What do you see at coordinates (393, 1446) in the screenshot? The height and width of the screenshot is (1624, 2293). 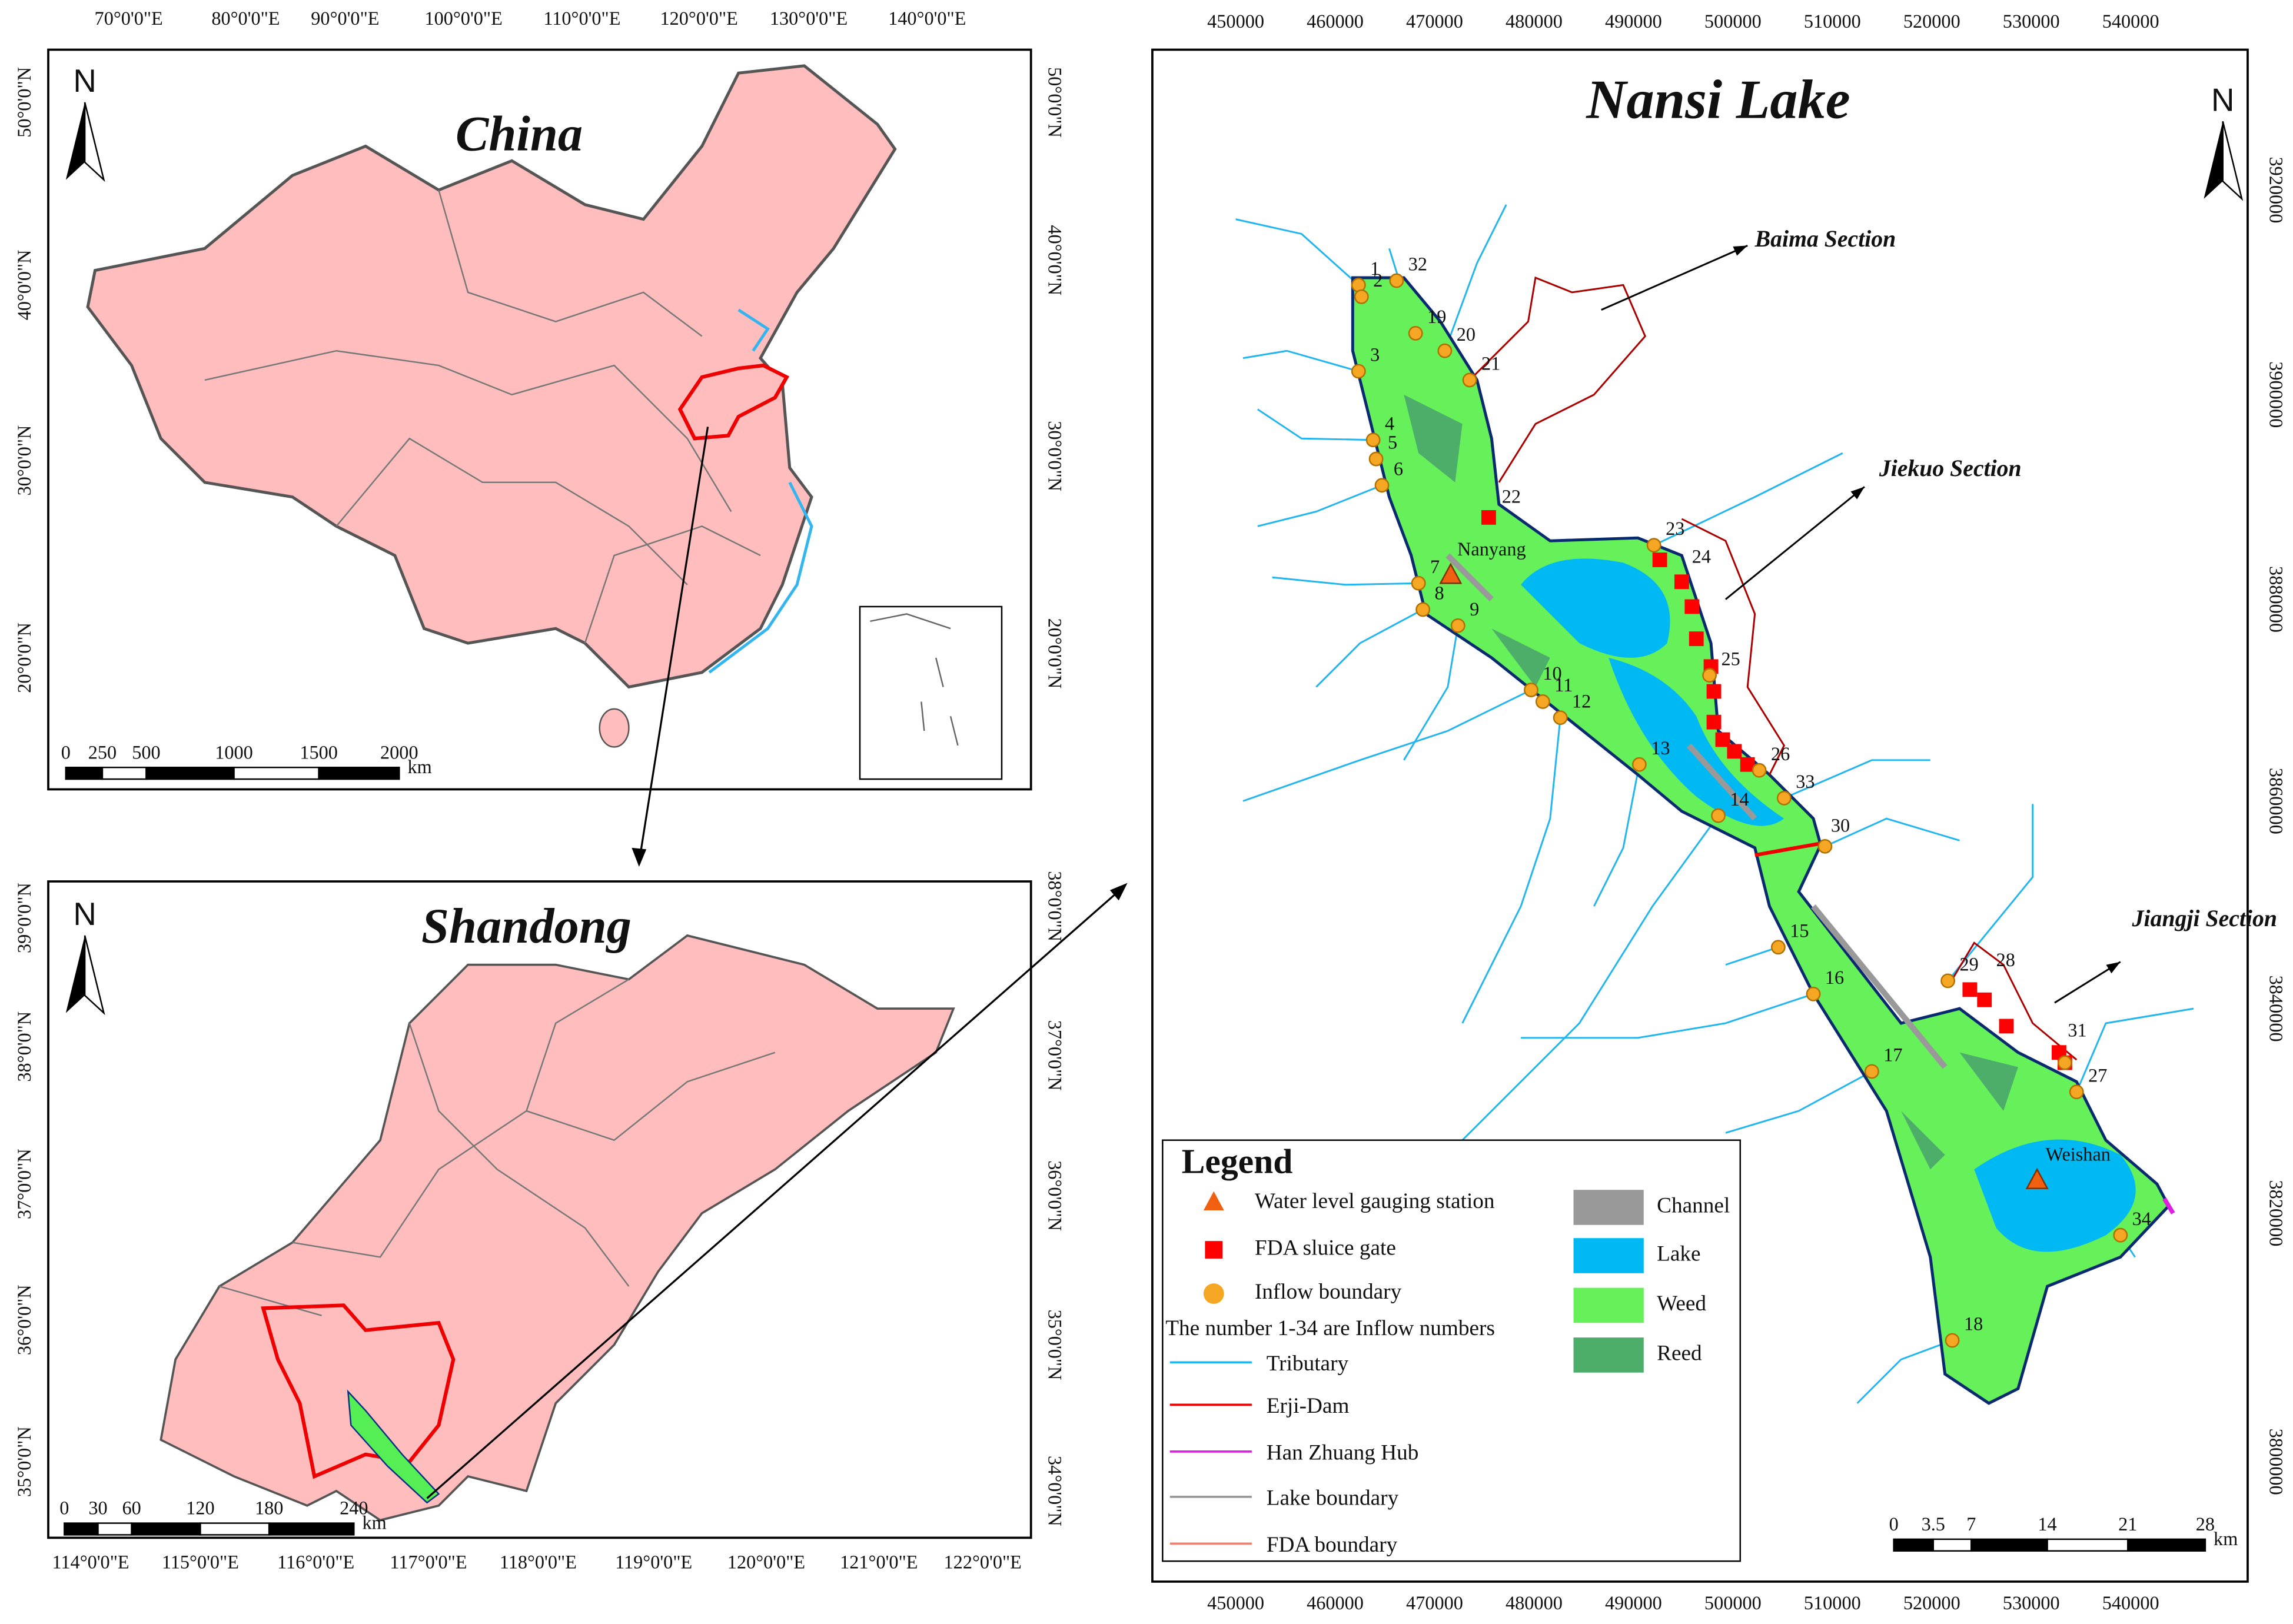 I see `nansi-small` at bounding box center [393, 1446].